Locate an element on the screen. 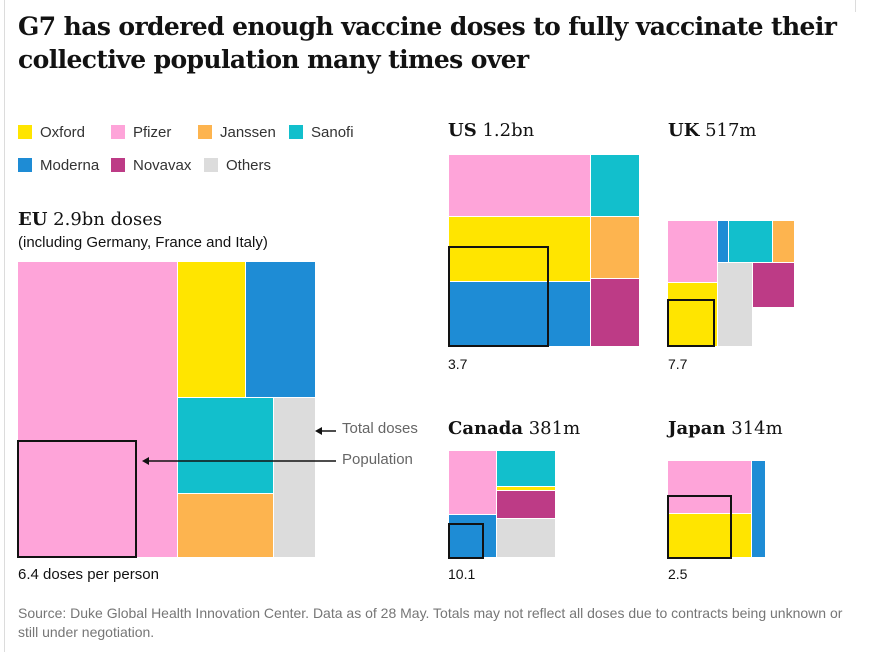  region-total: 381m is located at coordinates (554, 428).